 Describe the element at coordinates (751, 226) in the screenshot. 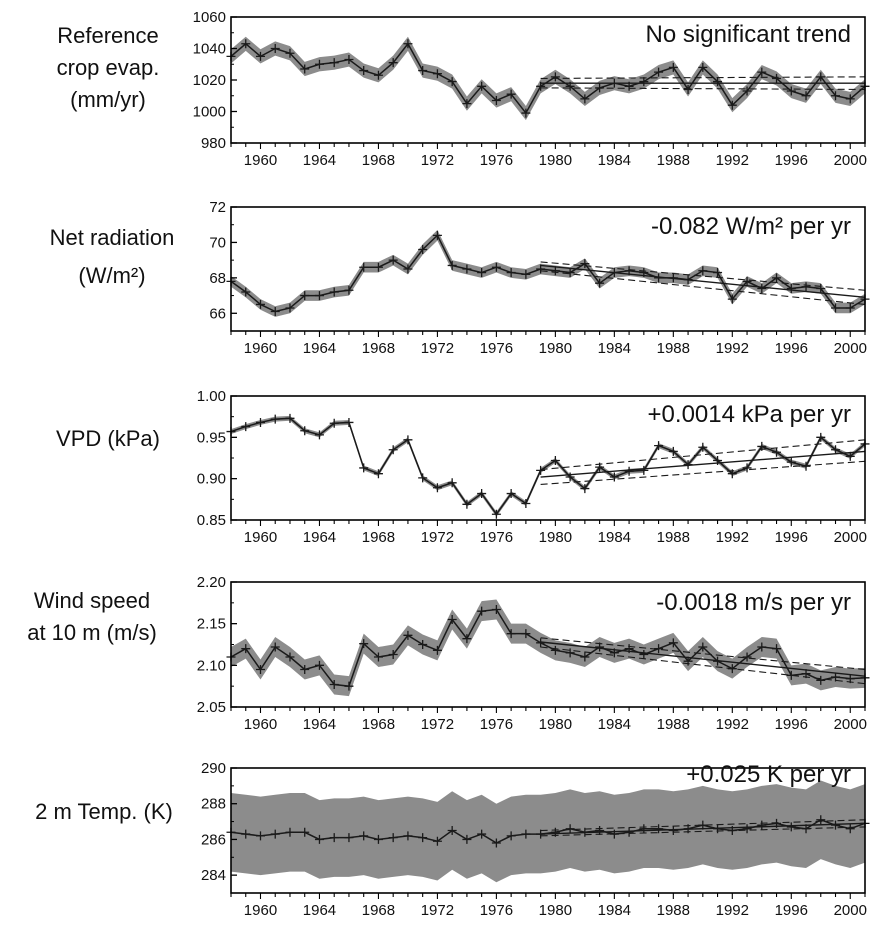

I see `trend-annotation: -0.082 W/m² per yr` at that location.